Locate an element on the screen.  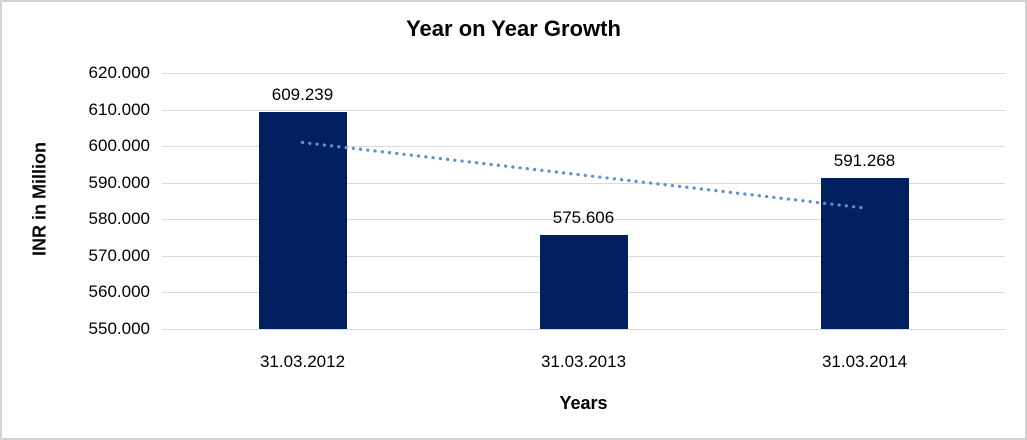
bar-value-label: 575.606 is located at coordinates (583, 218).